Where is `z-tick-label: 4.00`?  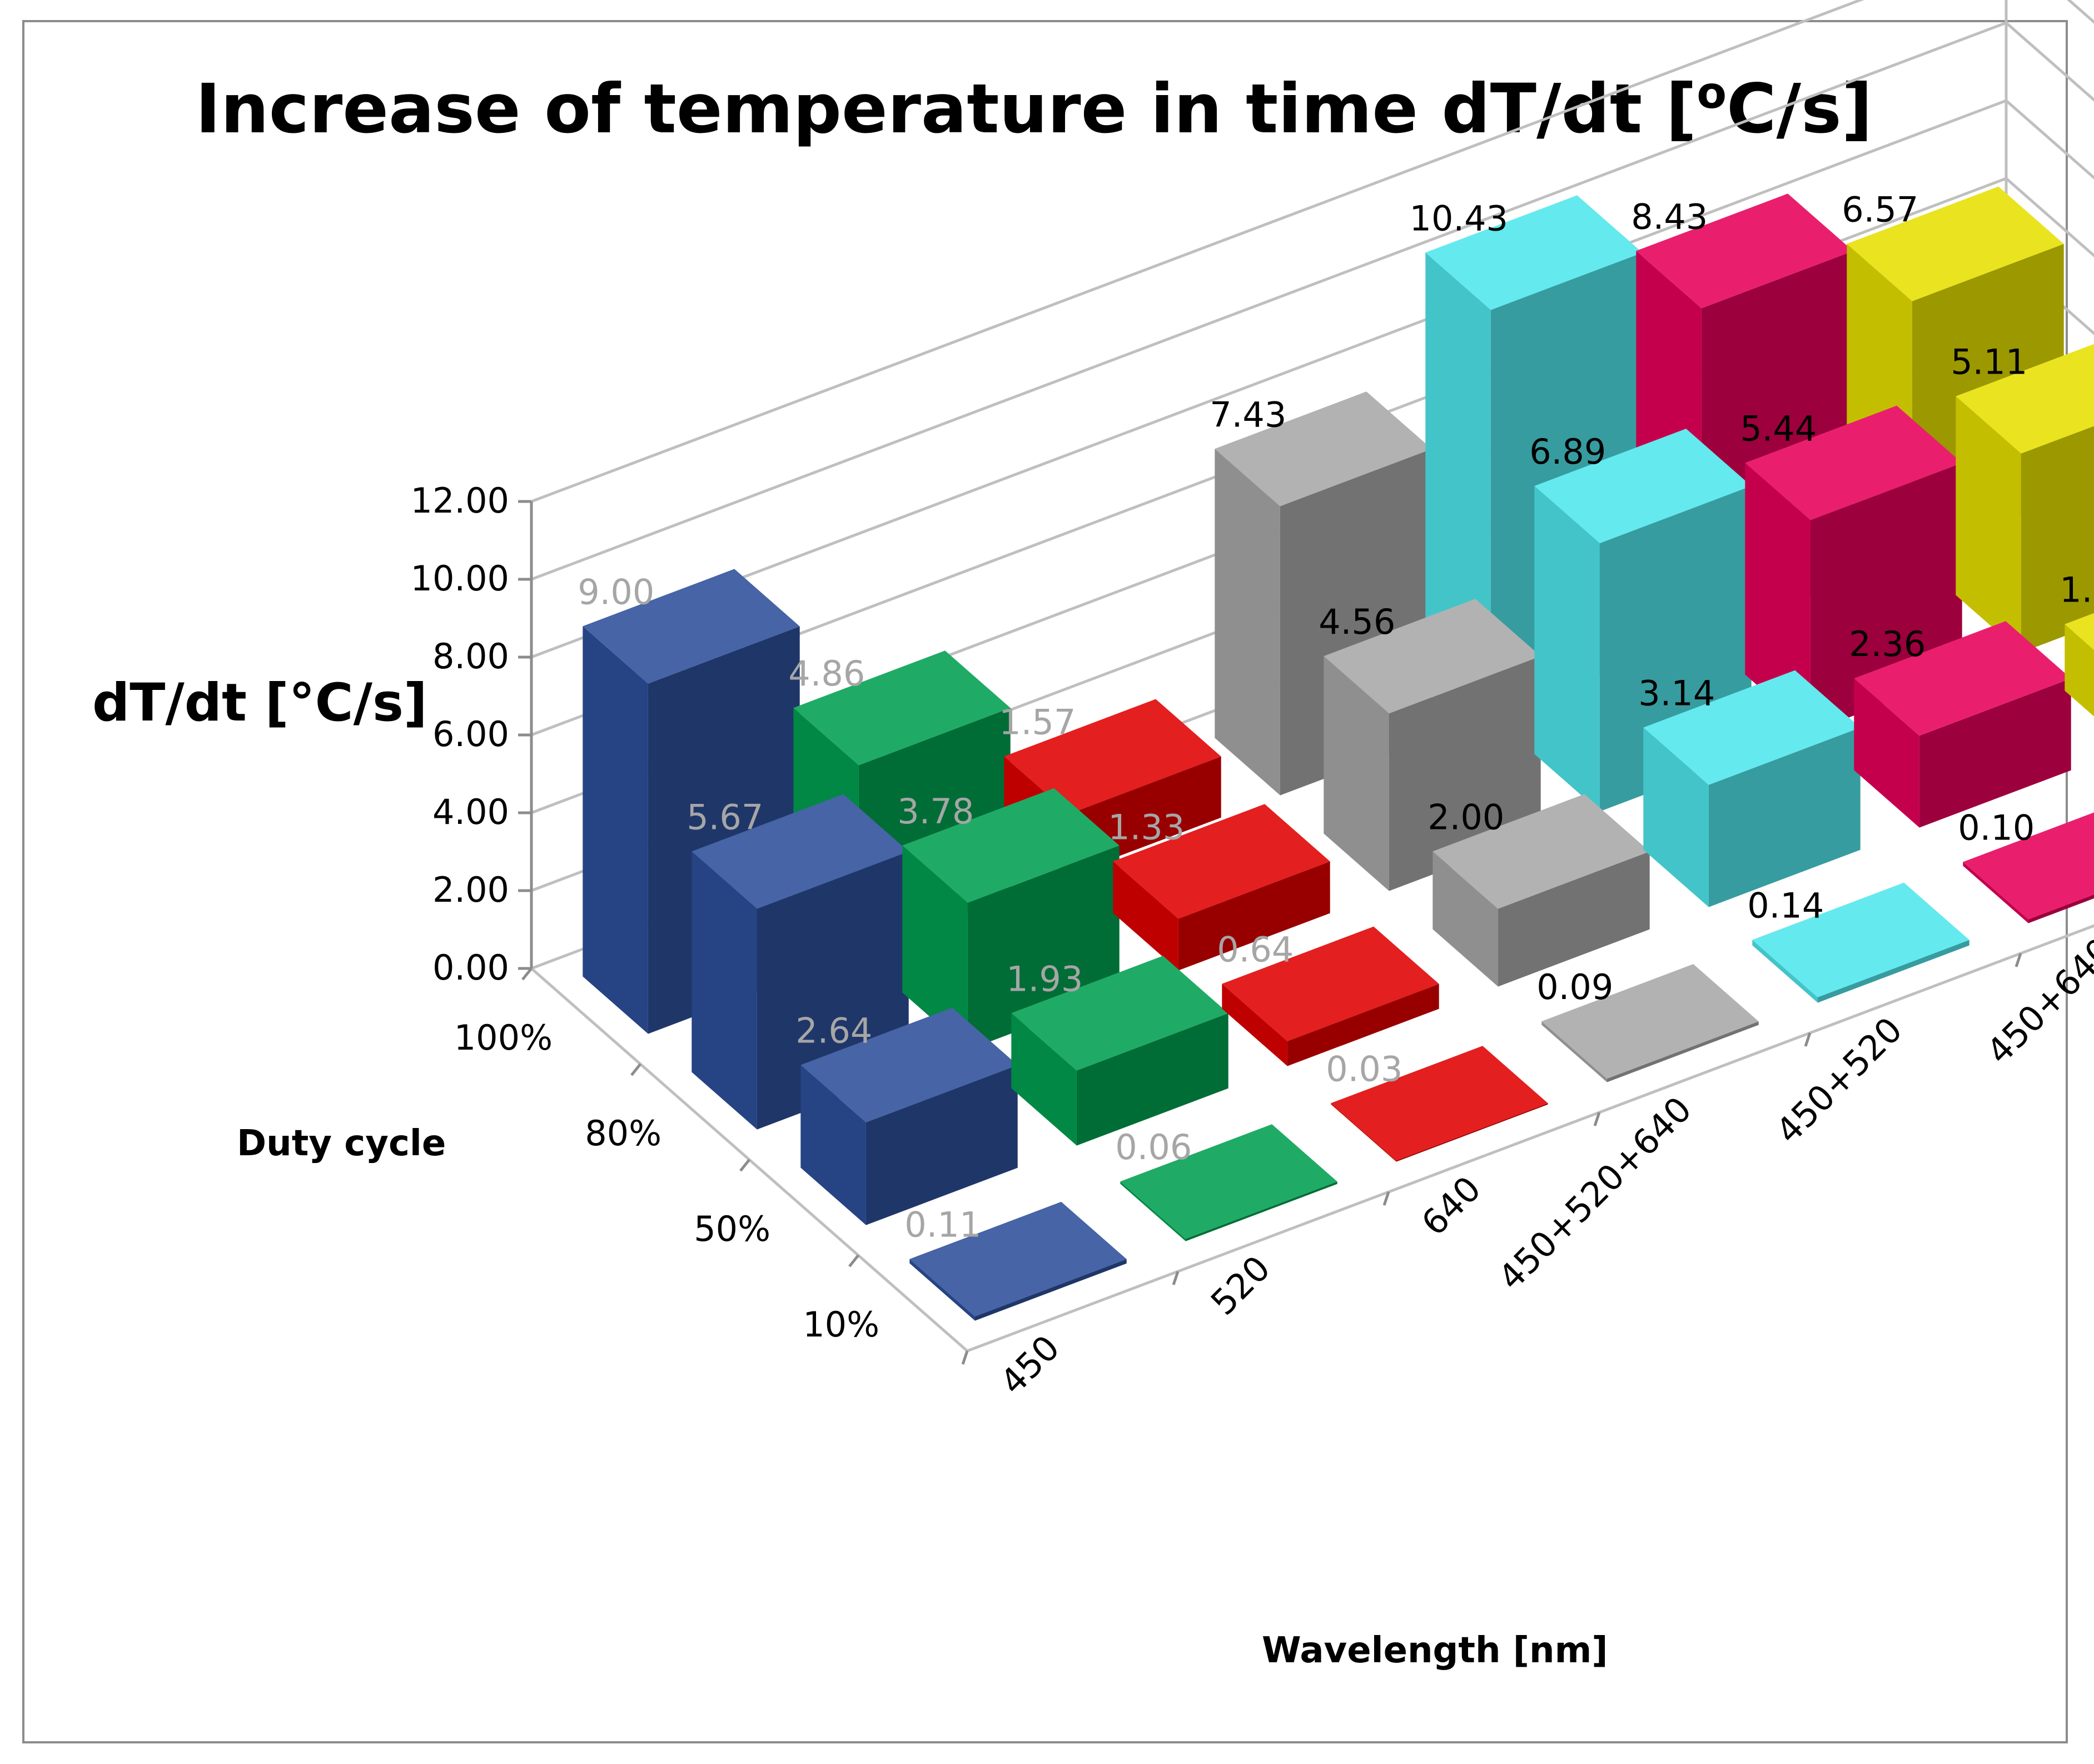
z-tick-label: 4.00 is located at coordinates (470, 812).